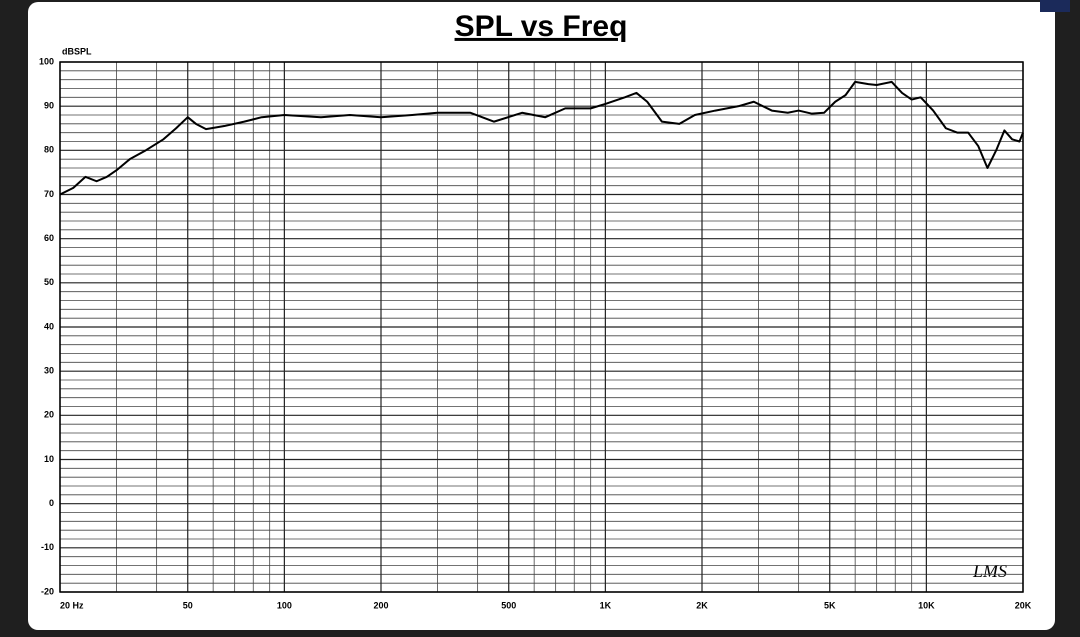 The height and width of the screenshot is (637, 1080). Describe the element at coordinates (49, 415) in the screenshot. I see `y-tick-label: 20` at that location.